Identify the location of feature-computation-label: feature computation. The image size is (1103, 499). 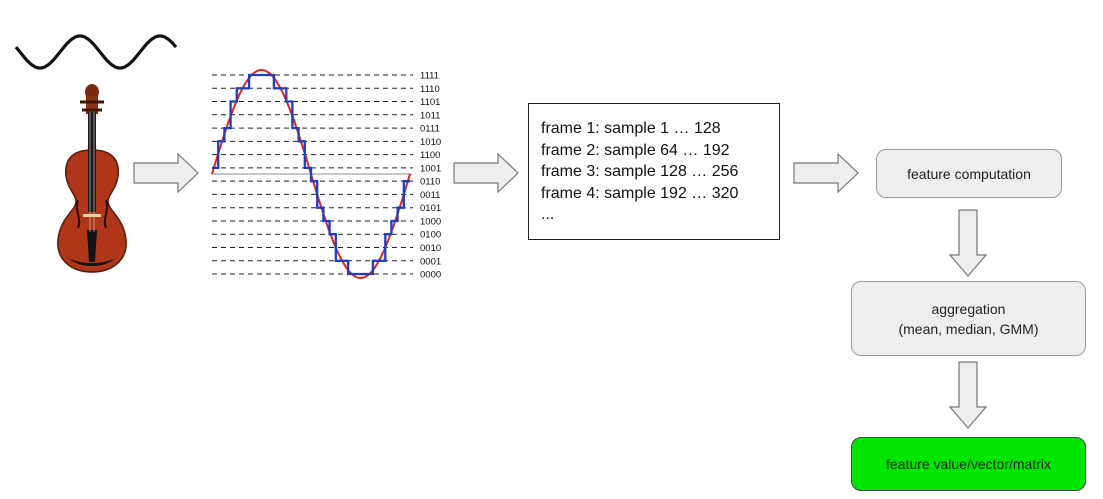
(969, 173).